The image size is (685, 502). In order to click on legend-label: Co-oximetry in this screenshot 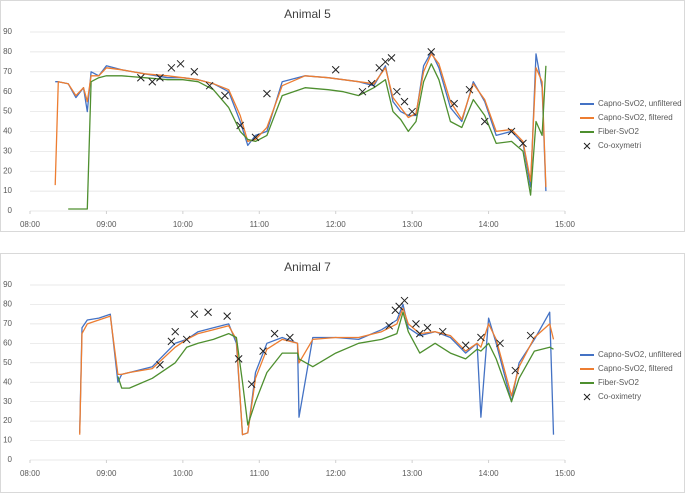, I will do `click(619, 396)`.